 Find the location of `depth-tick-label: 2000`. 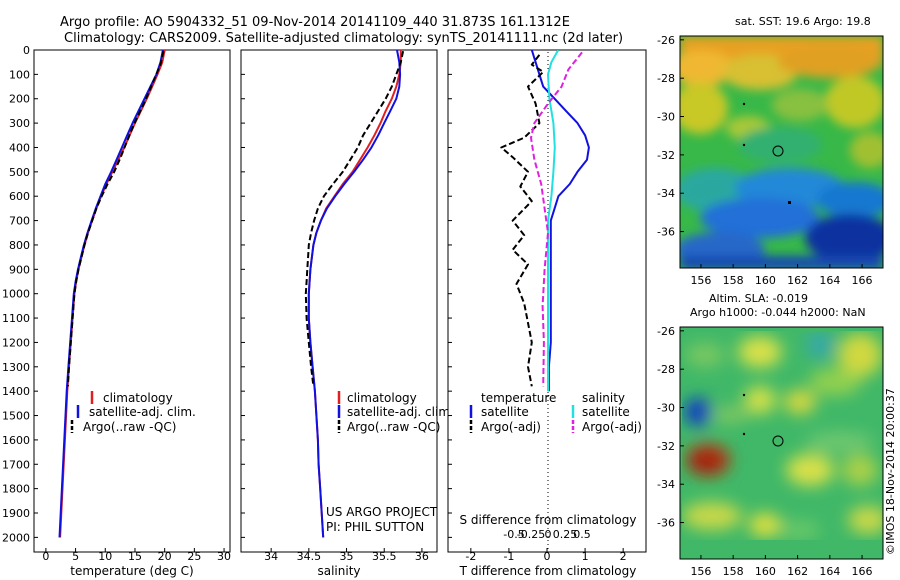

depth-tick-label: 2000 is located at coordinates (16, 537).